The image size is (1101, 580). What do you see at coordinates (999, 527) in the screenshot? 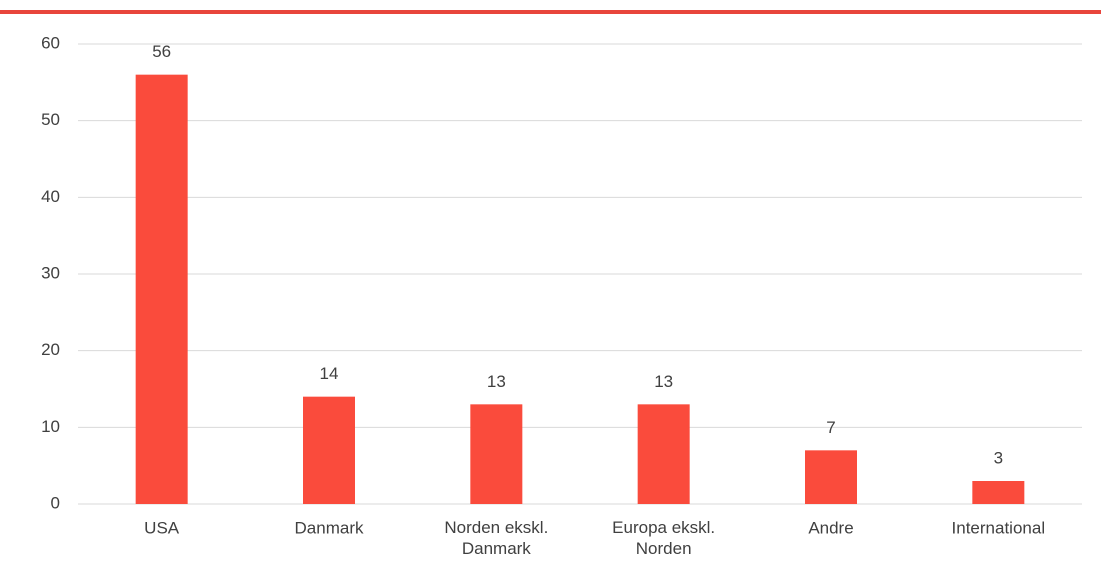
I see `x-tick-label: International` at bounding box center [999, 527].